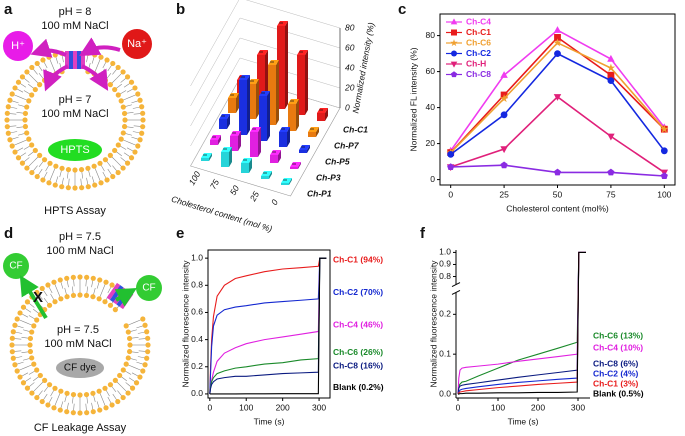 This screenshot has width=685, height=436. What do you see at coordinates (322, 110) in the screenshot?
I see `bar-top` at bounding box center [322, 110].